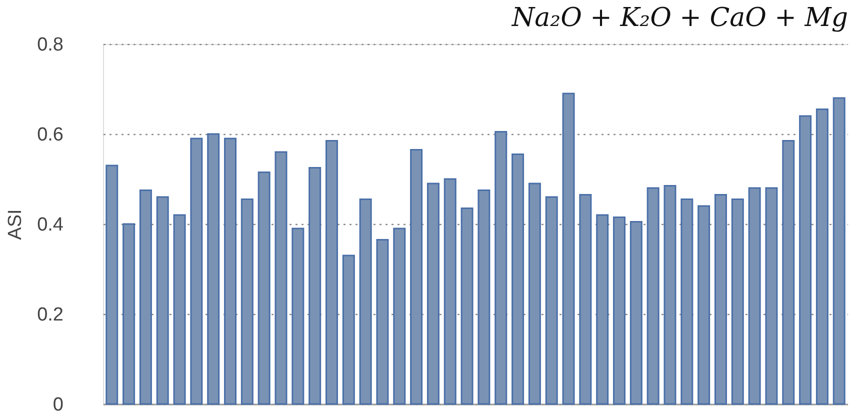 The width and height of the screenshot is (859, 417). I want to click on y-tick-label: 0, so click(58, 405).